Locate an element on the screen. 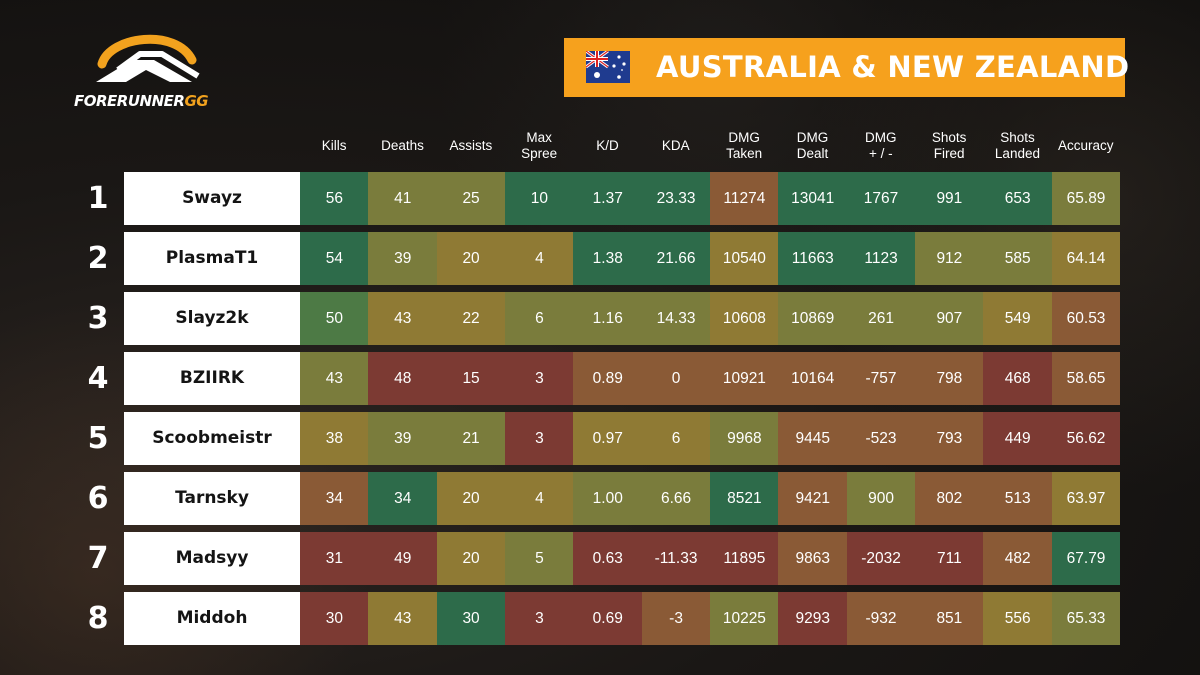  rank-number: 7 is located at coordinates (98, 558).